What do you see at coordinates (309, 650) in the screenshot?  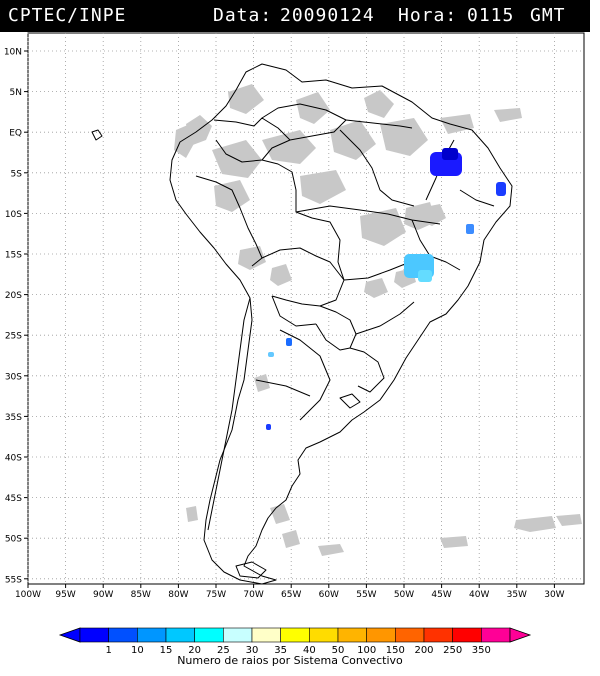 I see `colorbar-tick-label: 40` at bounding box center [309, 650].